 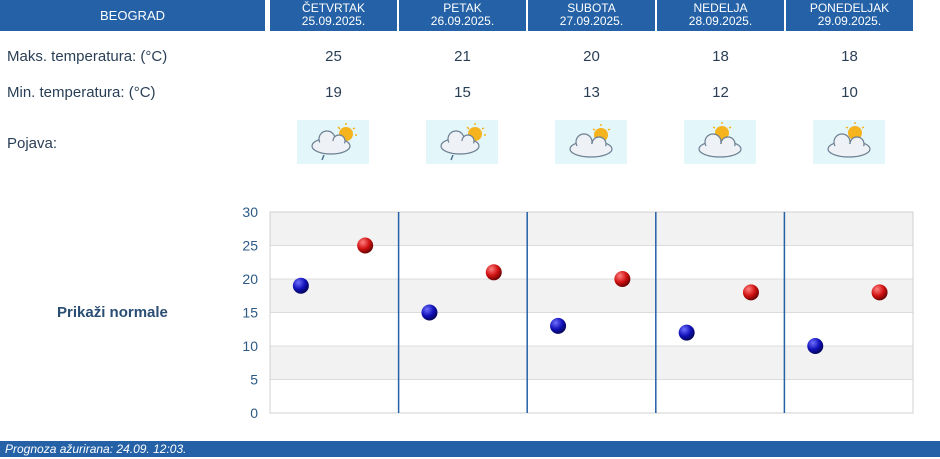 What do you see at coordinates (462, 8) in the screenshot?
I see `day-name: PETAK` at bounding box center [462, 8].